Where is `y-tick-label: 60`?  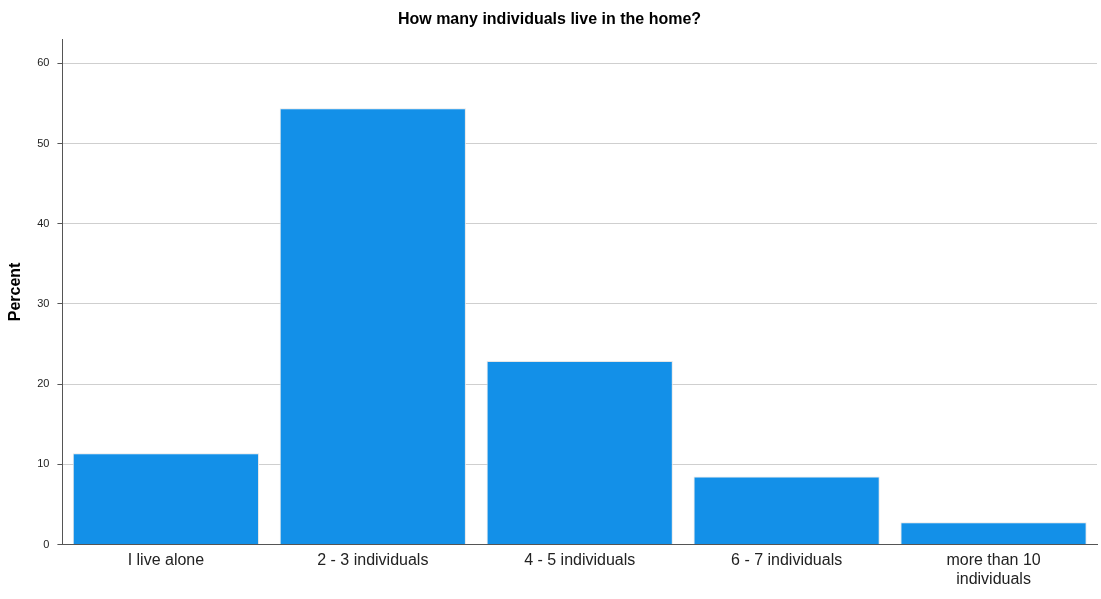
y-tick-label: 60 is located at coordinates (43, 62).